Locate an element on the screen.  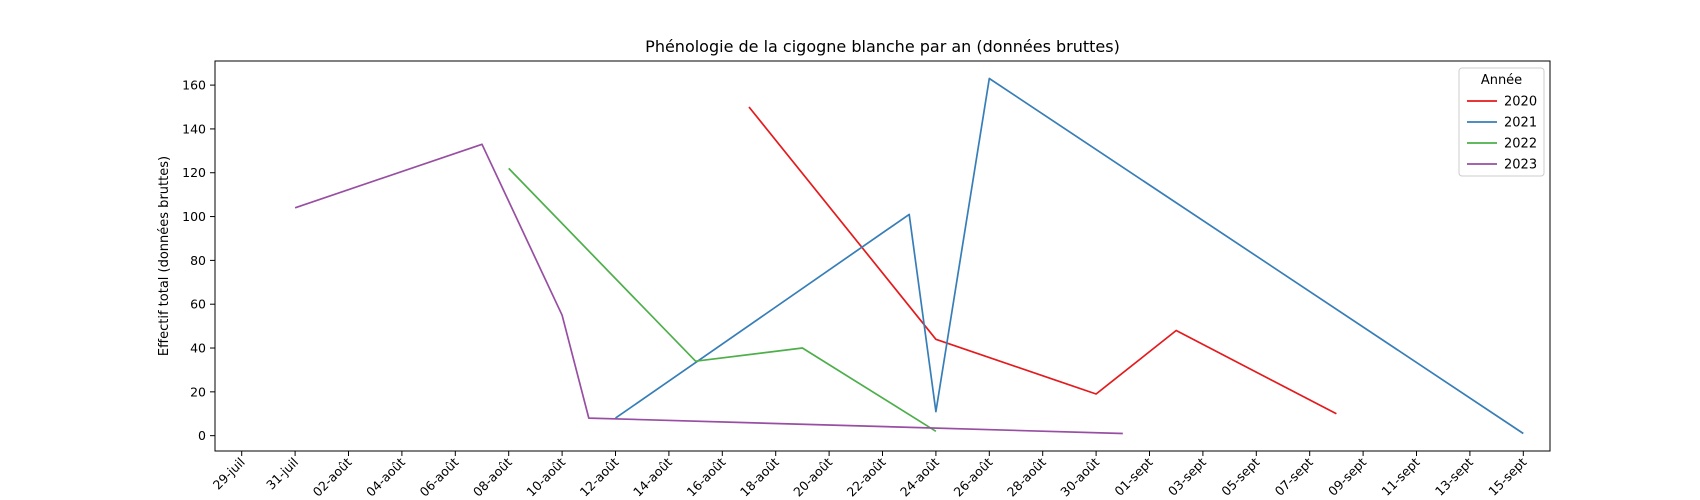
x-tick-label: 28-août is located at coordinates (1026, 476).